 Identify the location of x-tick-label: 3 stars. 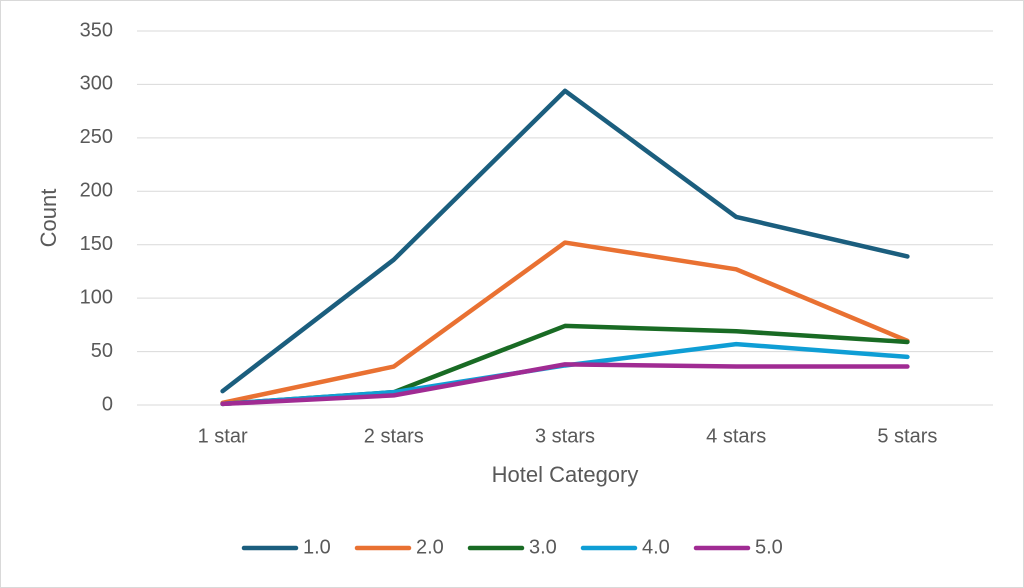
(565, 436).